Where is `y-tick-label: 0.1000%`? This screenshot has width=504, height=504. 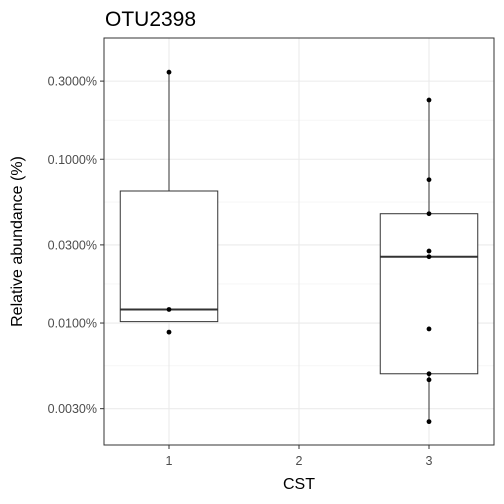
y-tick-label: 0.1000% is located at coordinates (72, 160).